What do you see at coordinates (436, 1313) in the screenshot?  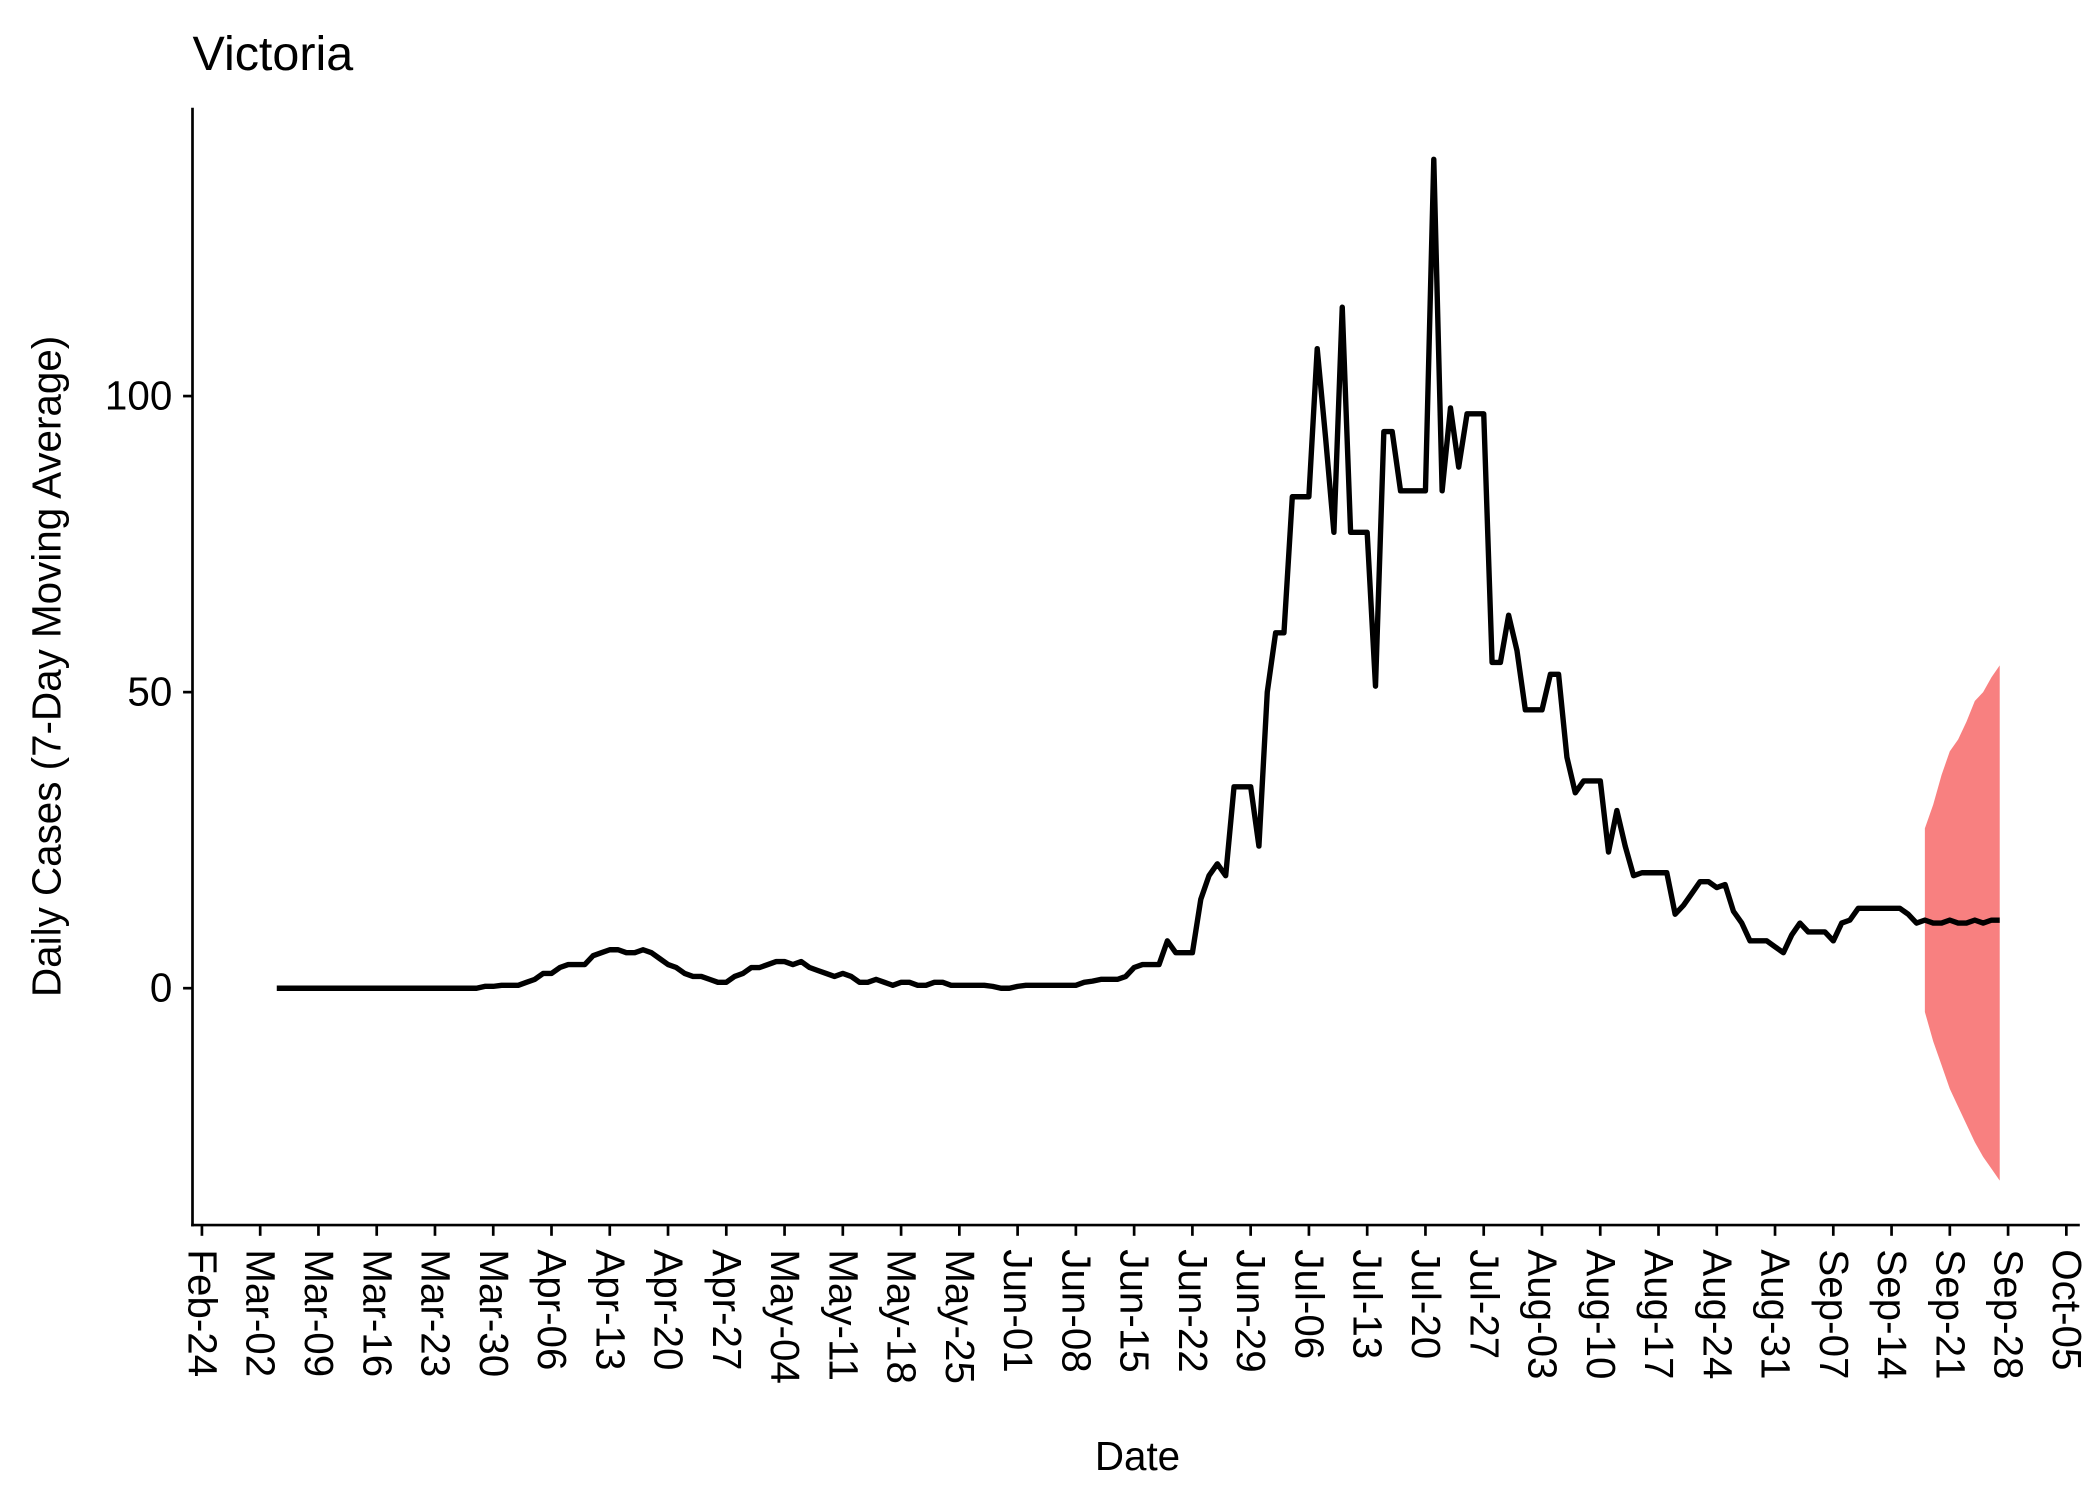 I see `x-tick-label: Mar-23` at bounding box center [436, 1313].